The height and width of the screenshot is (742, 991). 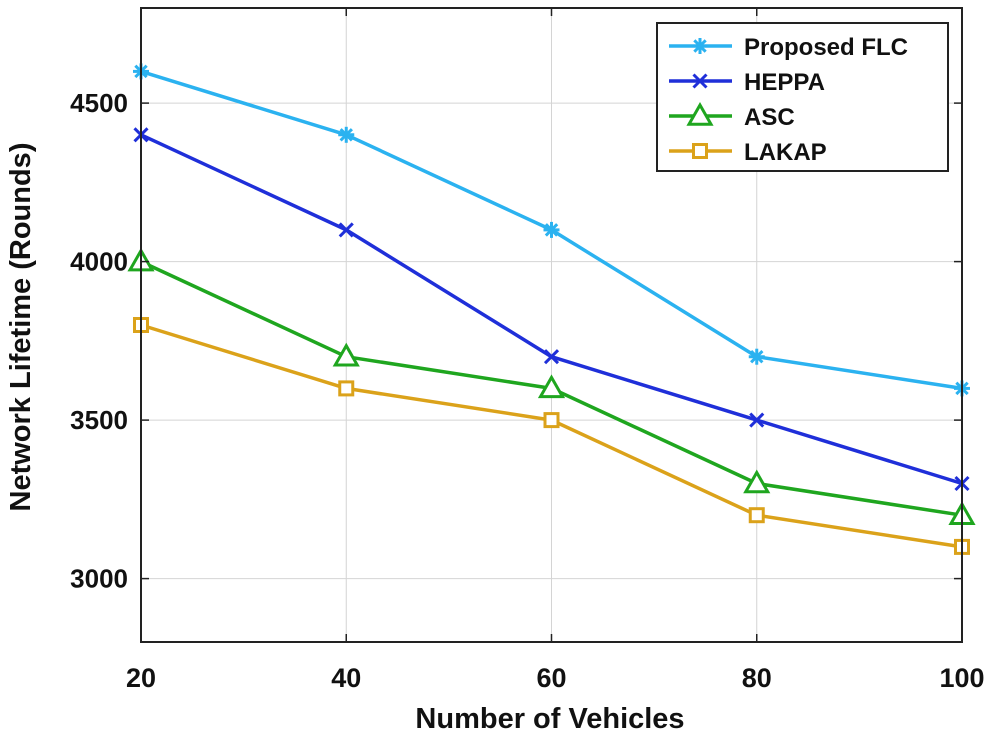 I want to click on legend-item: ASC, so click(x=732, y=116).